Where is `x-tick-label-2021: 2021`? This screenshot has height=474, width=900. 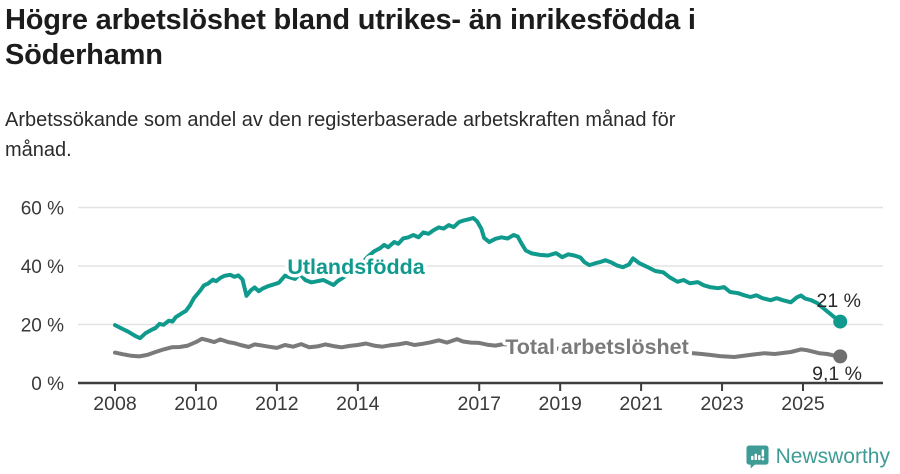 x-tick-label-2021: 2021 is located at coordinates (640, 404).